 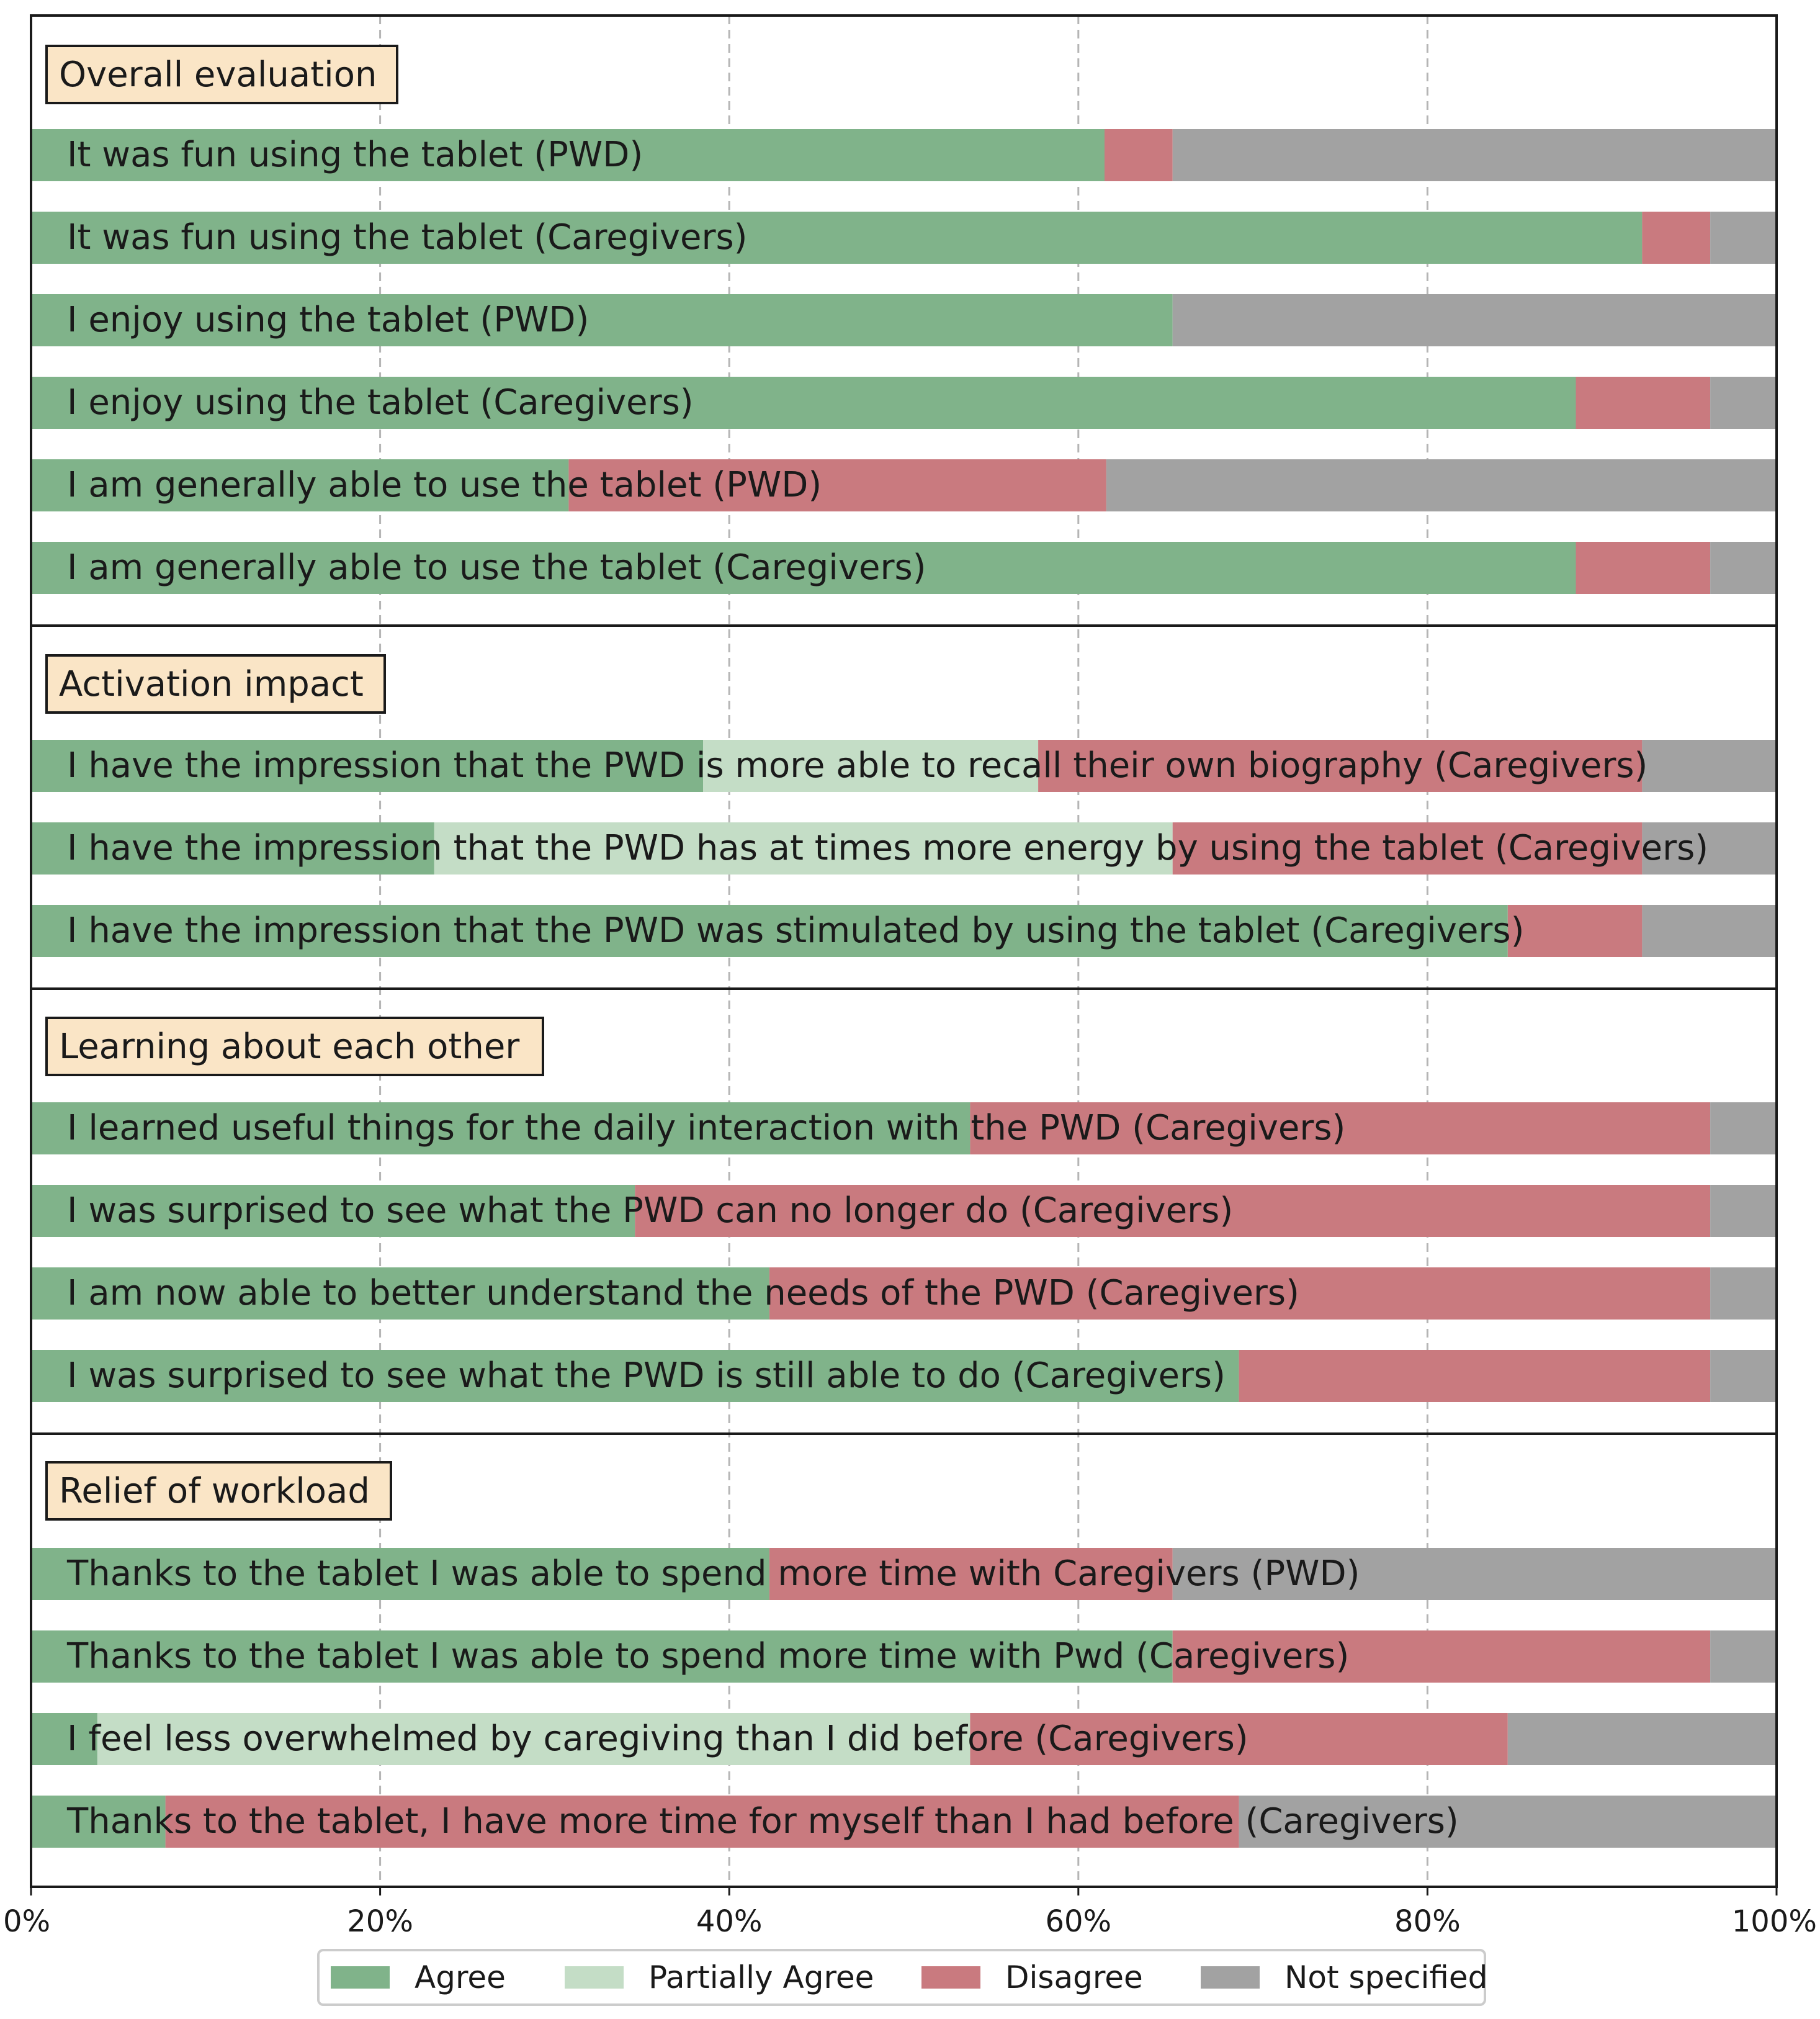 What do you see at coordinates (211, 684) in the screenshot?
I see `section-title: Activation impact` at bounding box center [211, 684].